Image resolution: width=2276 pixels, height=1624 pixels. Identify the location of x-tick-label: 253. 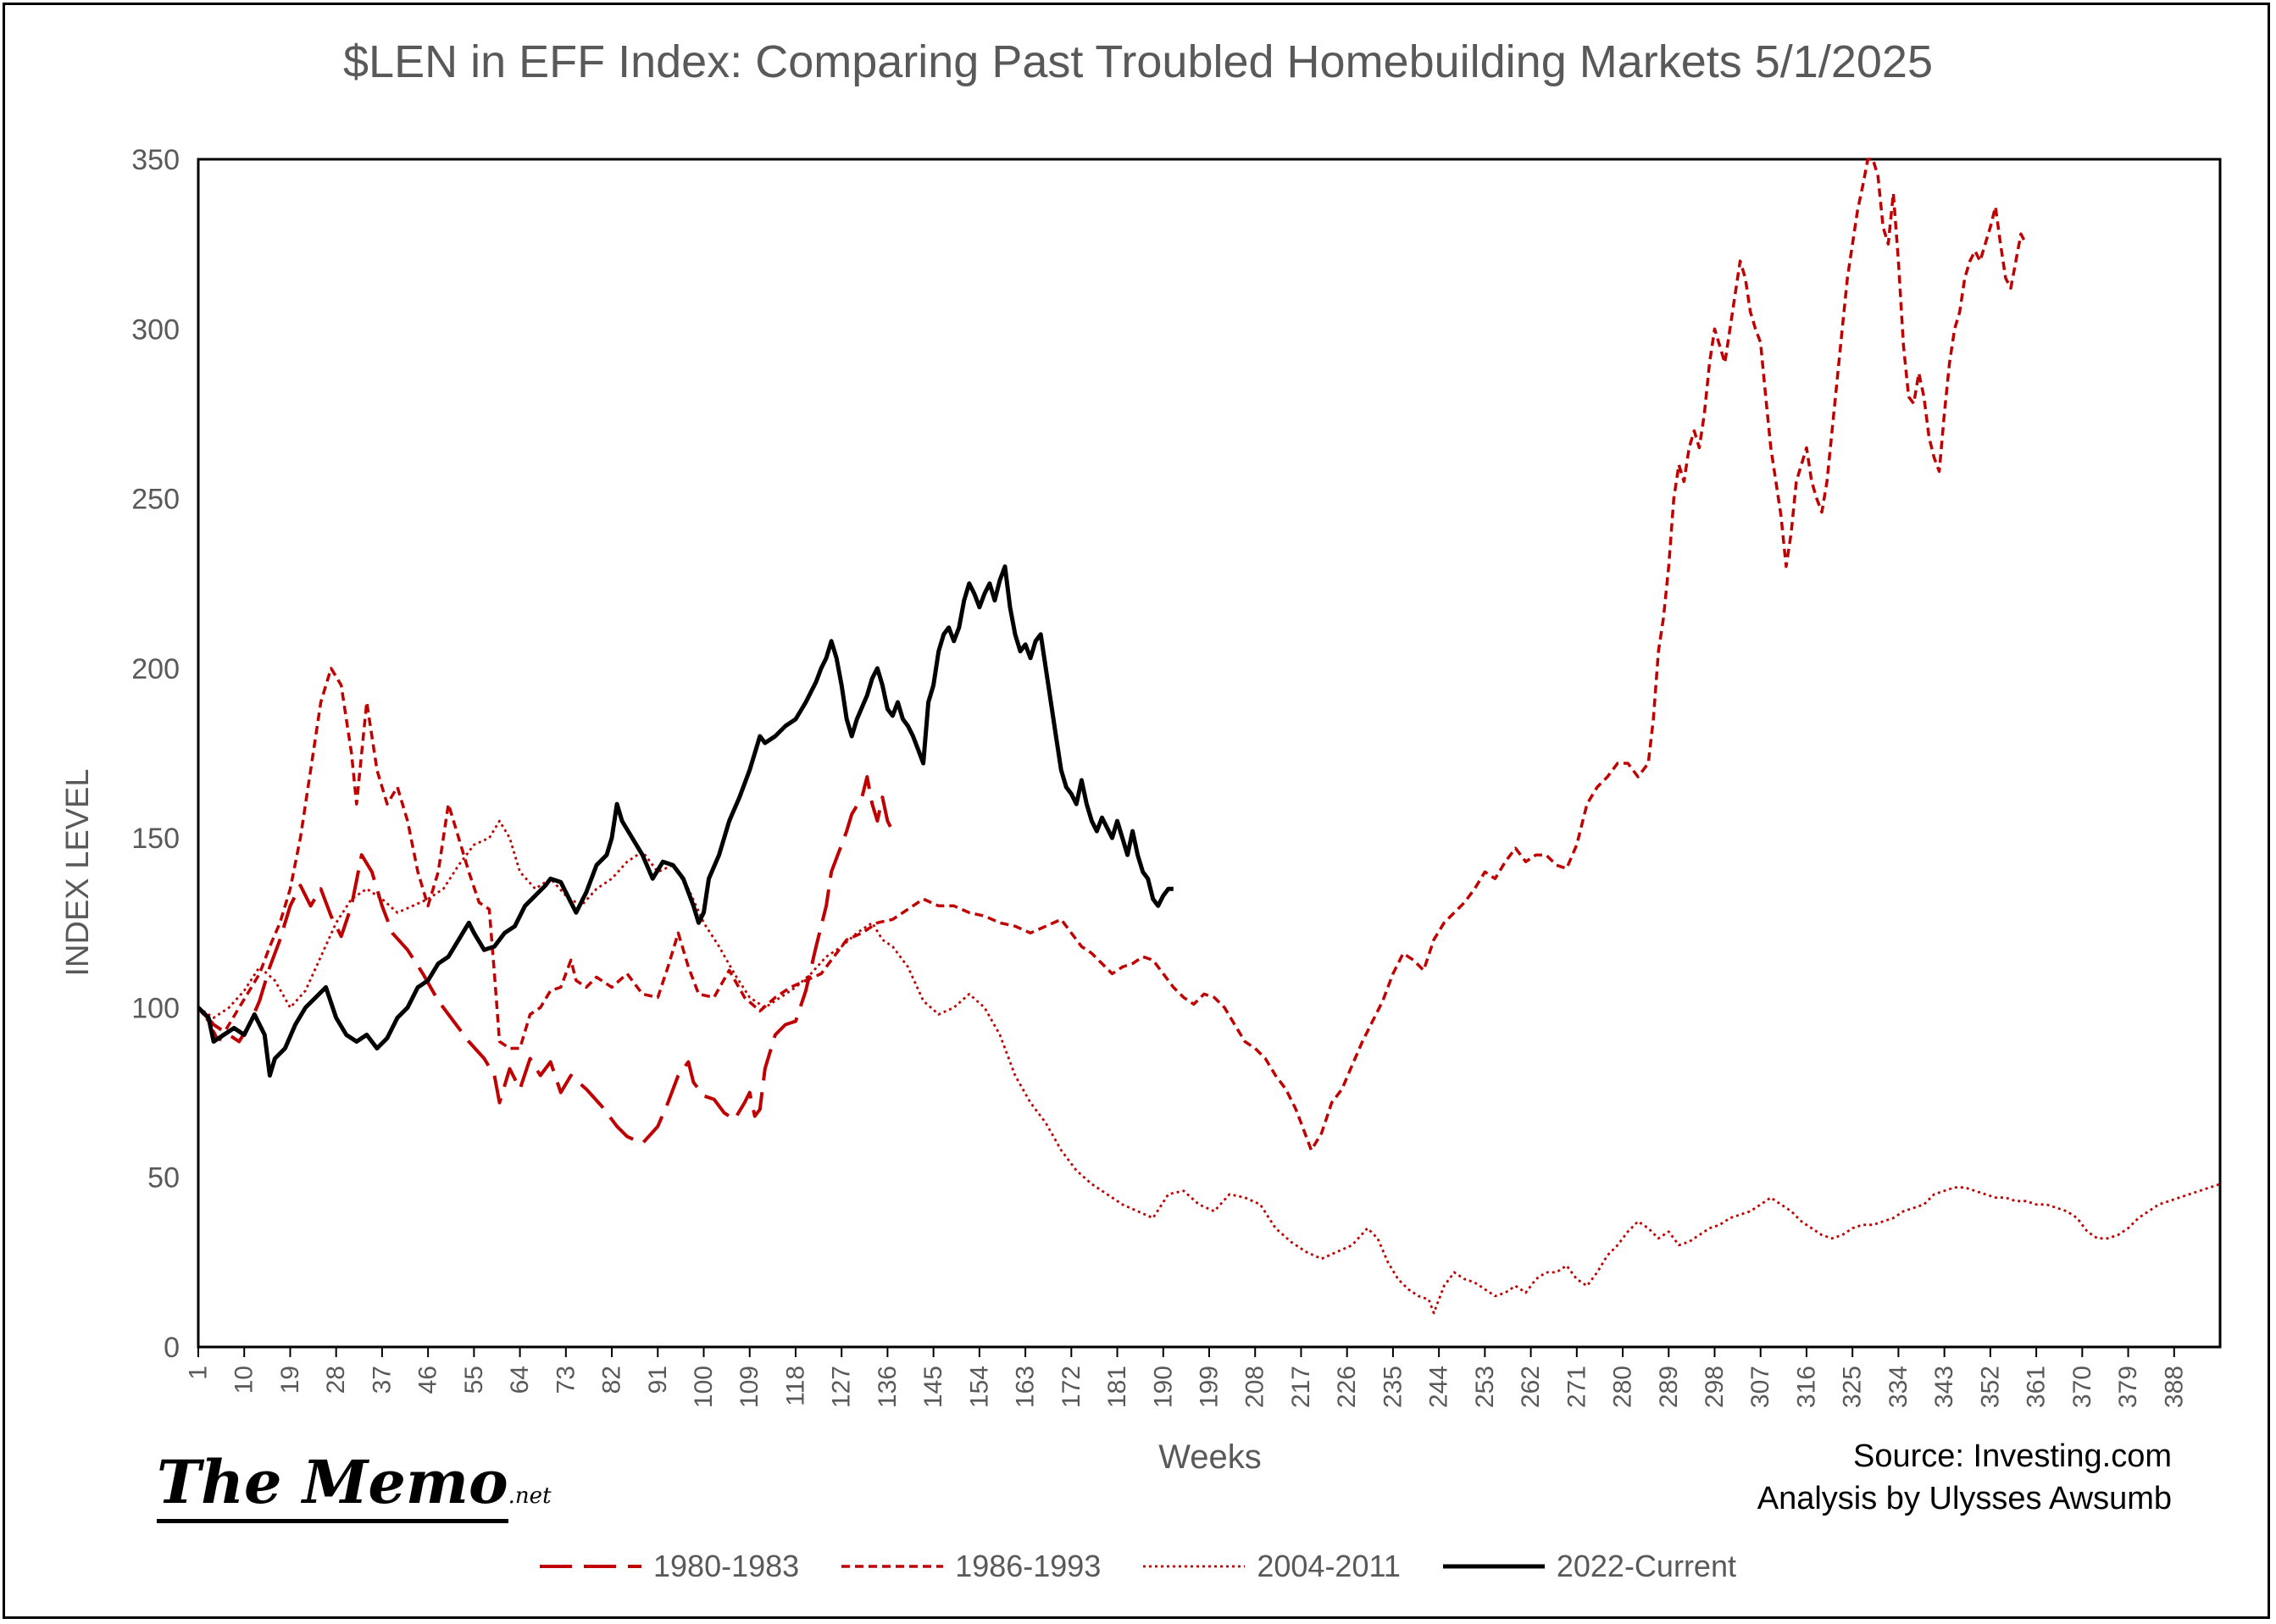
(1485, 1387).